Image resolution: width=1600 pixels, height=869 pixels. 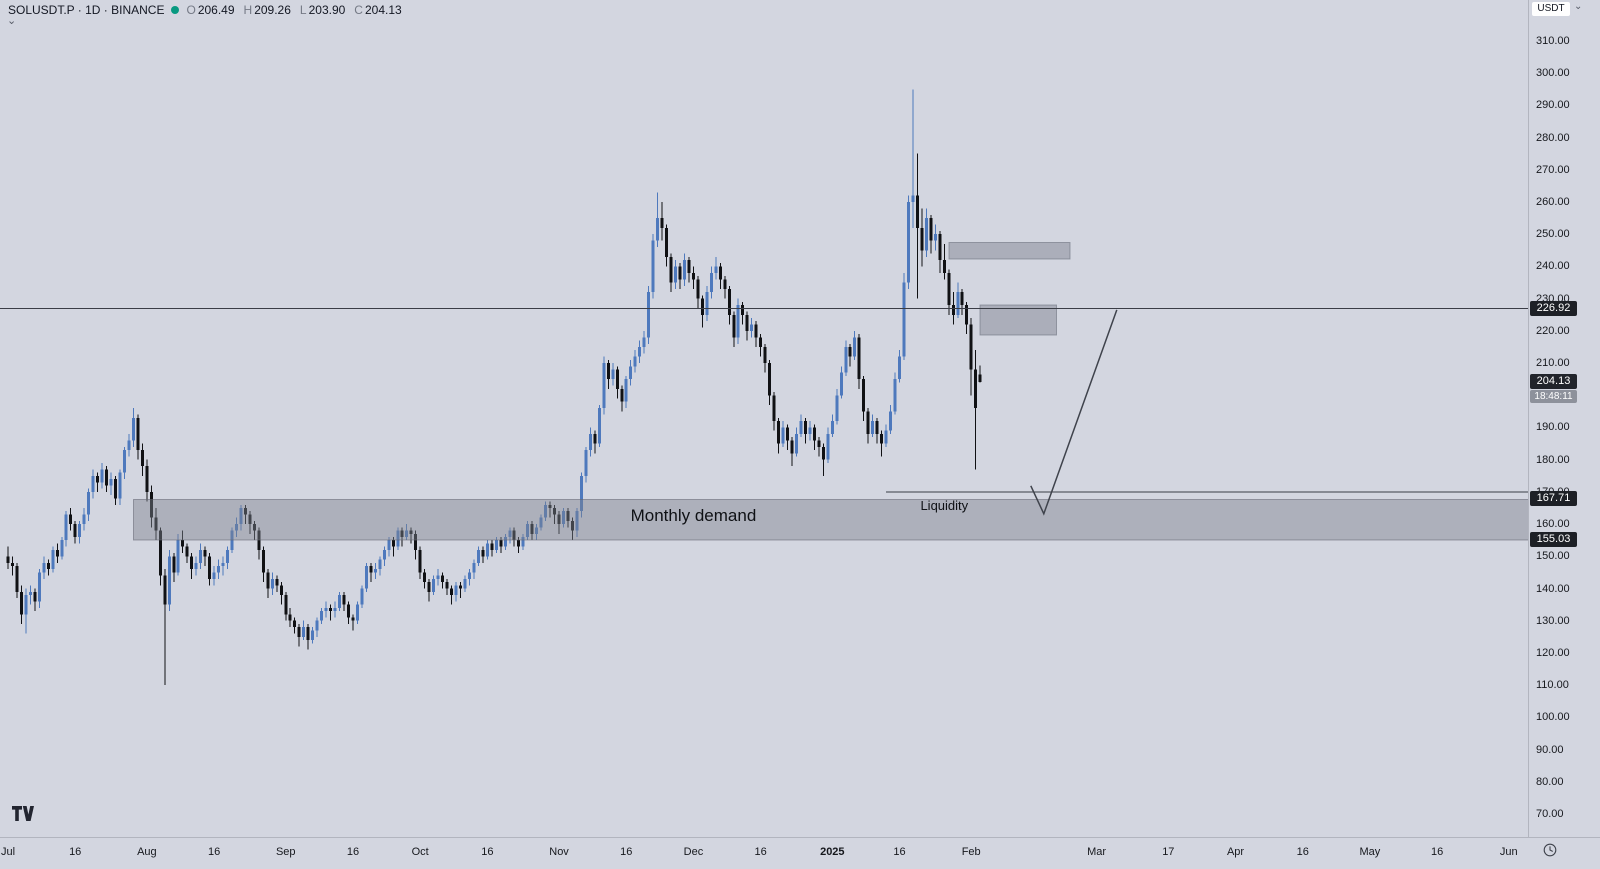 What do you see at coordinates (1553, 459) in the screenshot?
I see `price-tick-label: 180.00` at bounding box center [1553, 459].